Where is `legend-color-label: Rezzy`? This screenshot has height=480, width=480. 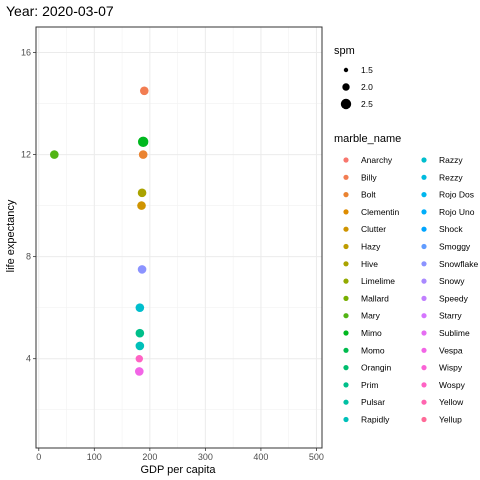 legend-color-label: Rezzy is located at coordinates (451, 177).